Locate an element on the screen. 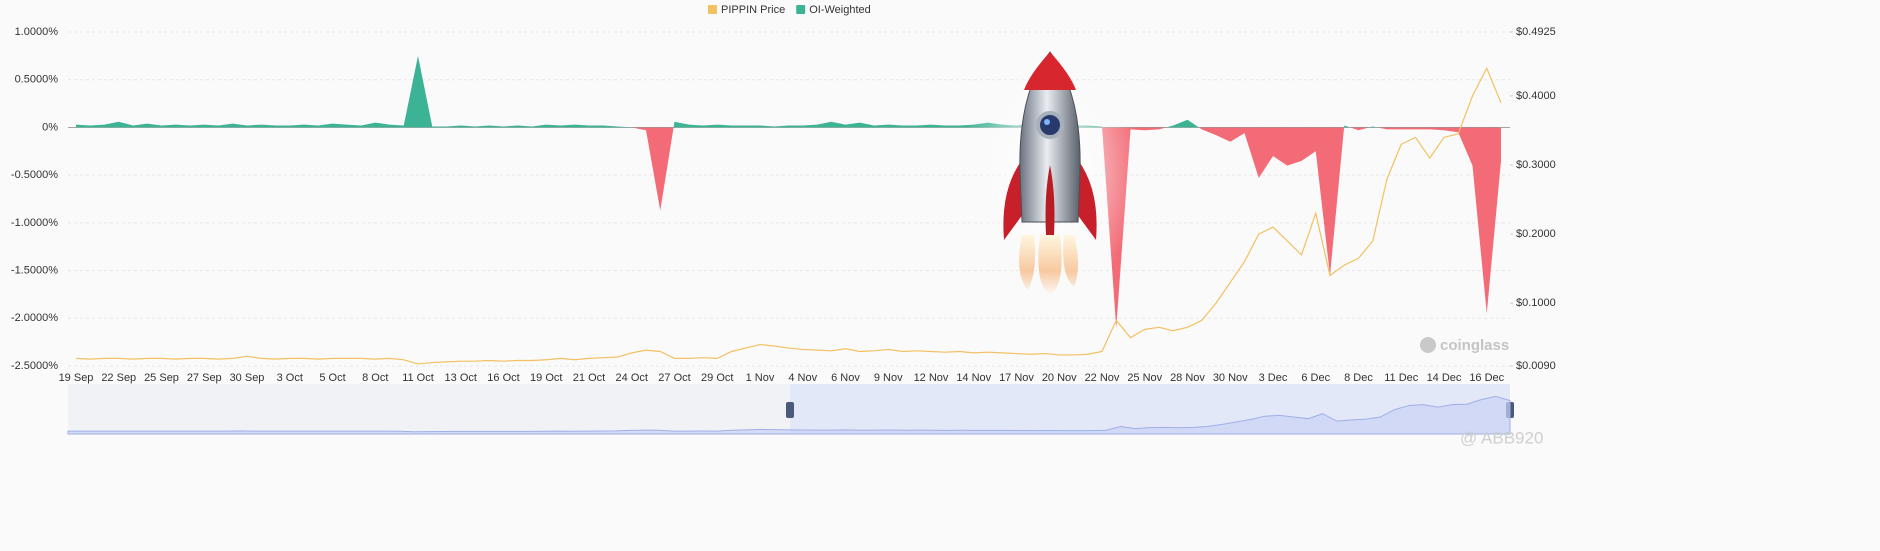  navigator-handle is located at coordinates (790, 410).